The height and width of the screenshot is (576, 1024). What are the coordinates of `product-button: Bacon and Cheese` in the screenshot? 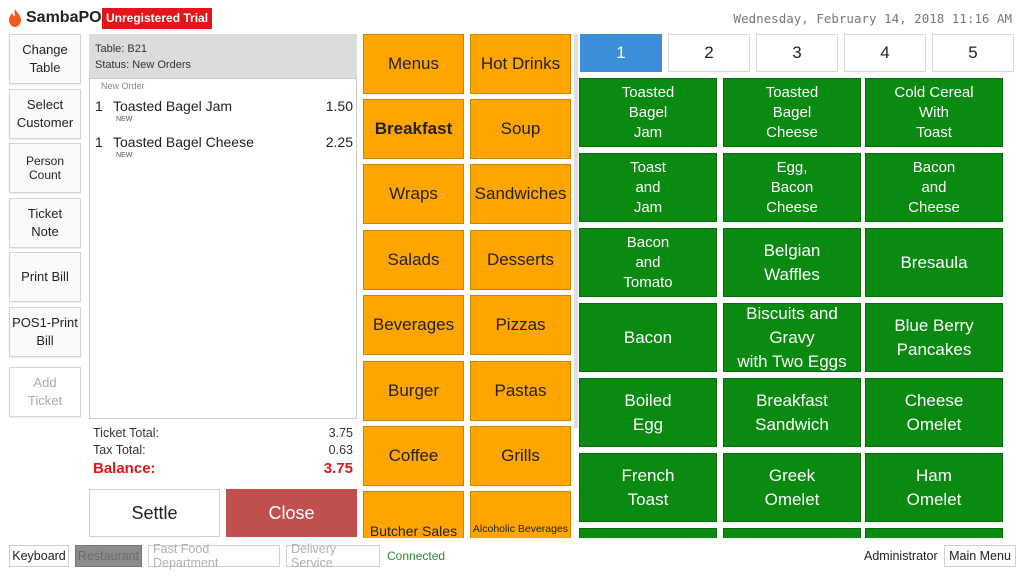 It's located at (934, 187).